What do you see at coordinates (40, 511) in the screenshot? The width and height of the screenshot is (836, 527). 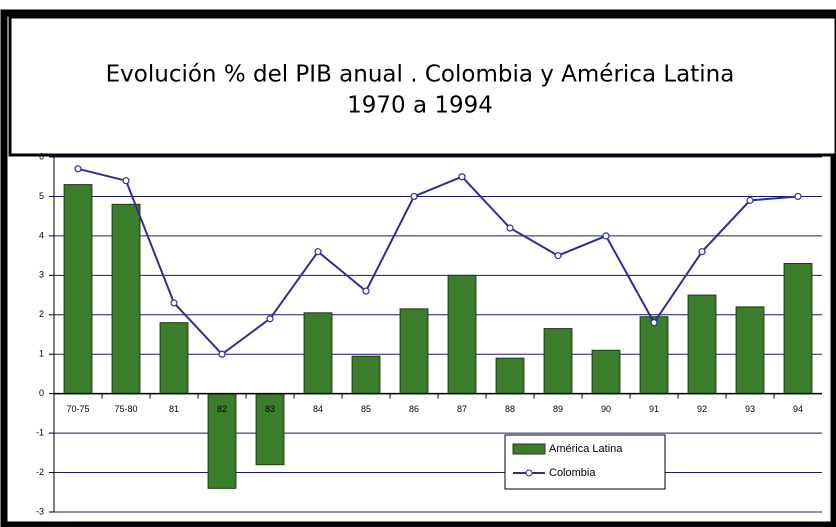 I see `y-tick-label: -3` at bounding box center [40, 511].